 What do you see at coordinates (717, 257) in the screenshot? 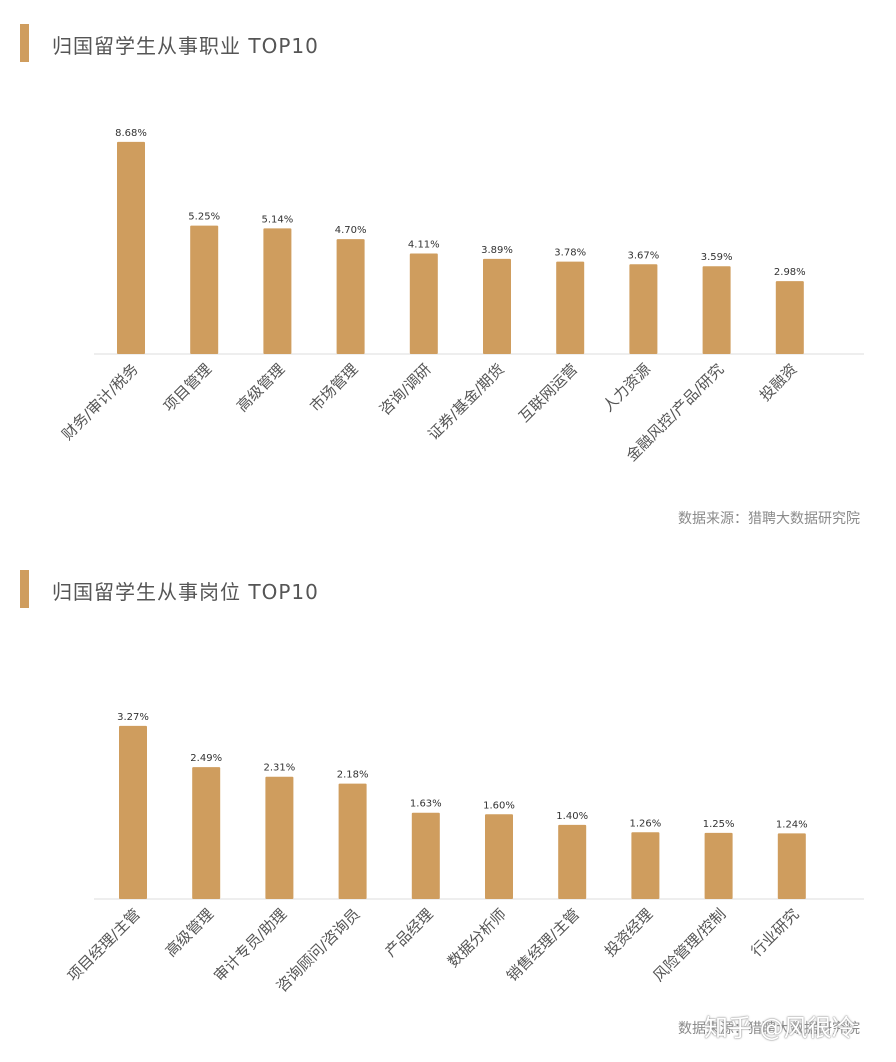
I see `data-label: 3.59%` at bounding box center [717, 257].